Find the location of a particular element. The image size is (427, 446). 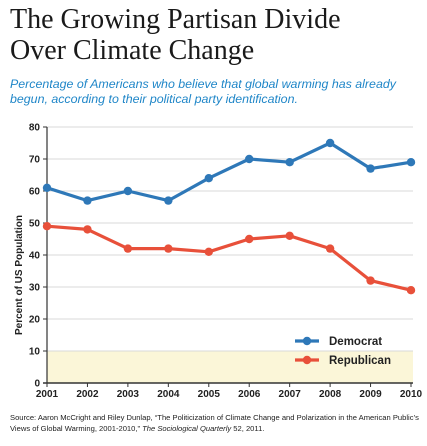

point-republican-2001 is located at coordinates (47, 226).